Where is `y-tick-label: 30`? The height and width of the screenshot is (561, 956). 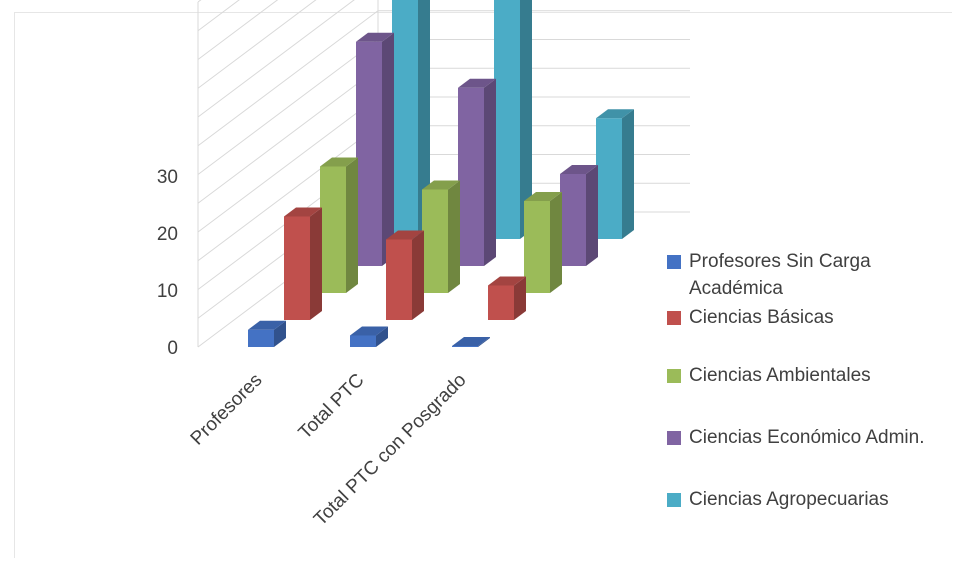
y-tick-label: 30 is located at coordinates (167, 177).